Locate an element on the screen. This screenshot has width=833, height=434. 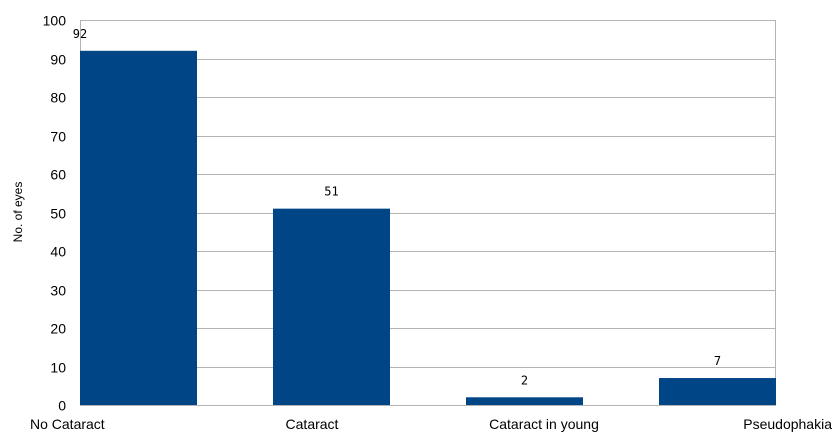
data-label: 2 is located at coordinates (524, 380).